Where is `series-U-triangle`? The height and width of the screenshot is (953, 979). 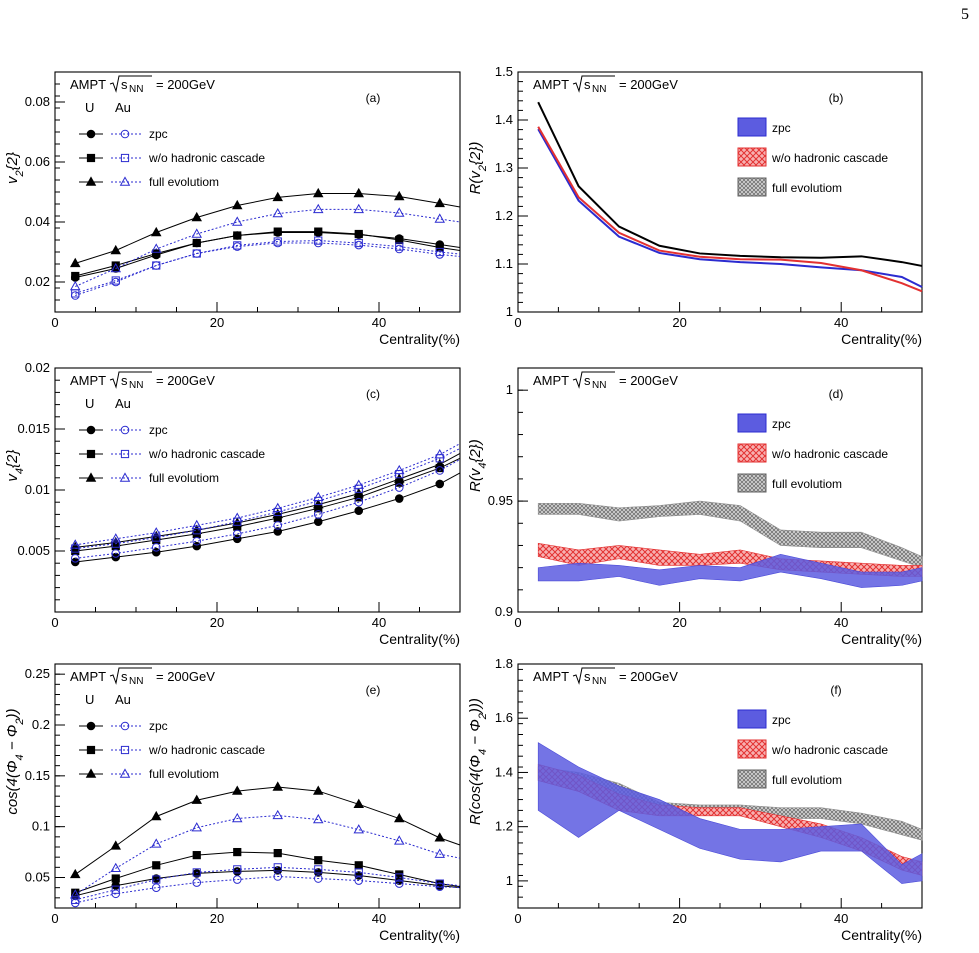
series-U-triangle is located at coordinates (265, 830).